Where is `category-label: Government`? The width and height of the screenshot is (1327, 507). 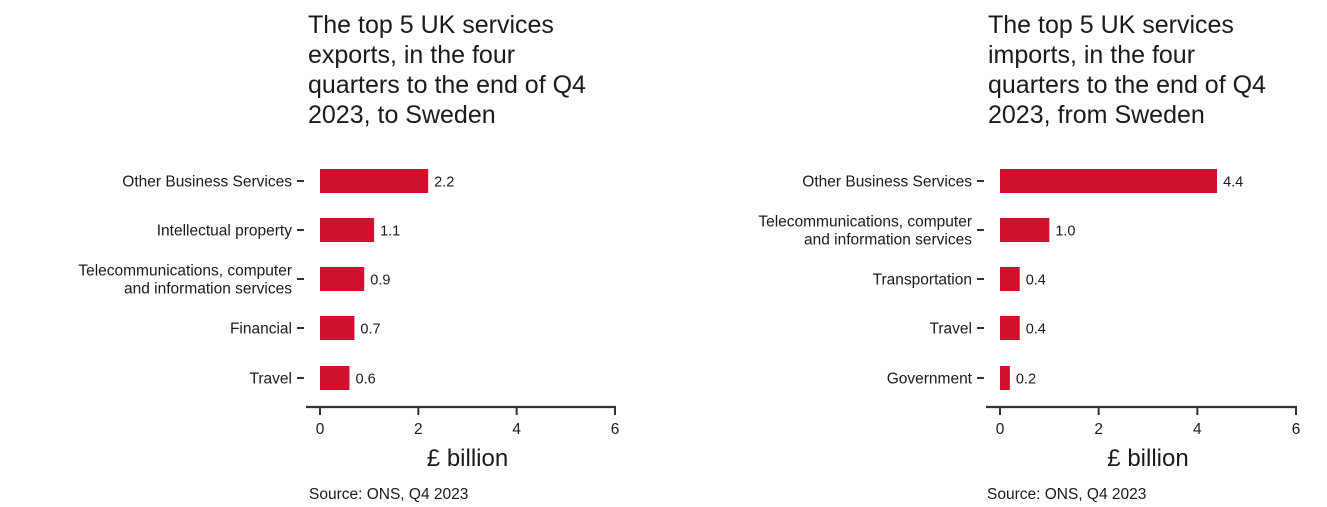
category-label: Government is located at coordinates (930, 379).